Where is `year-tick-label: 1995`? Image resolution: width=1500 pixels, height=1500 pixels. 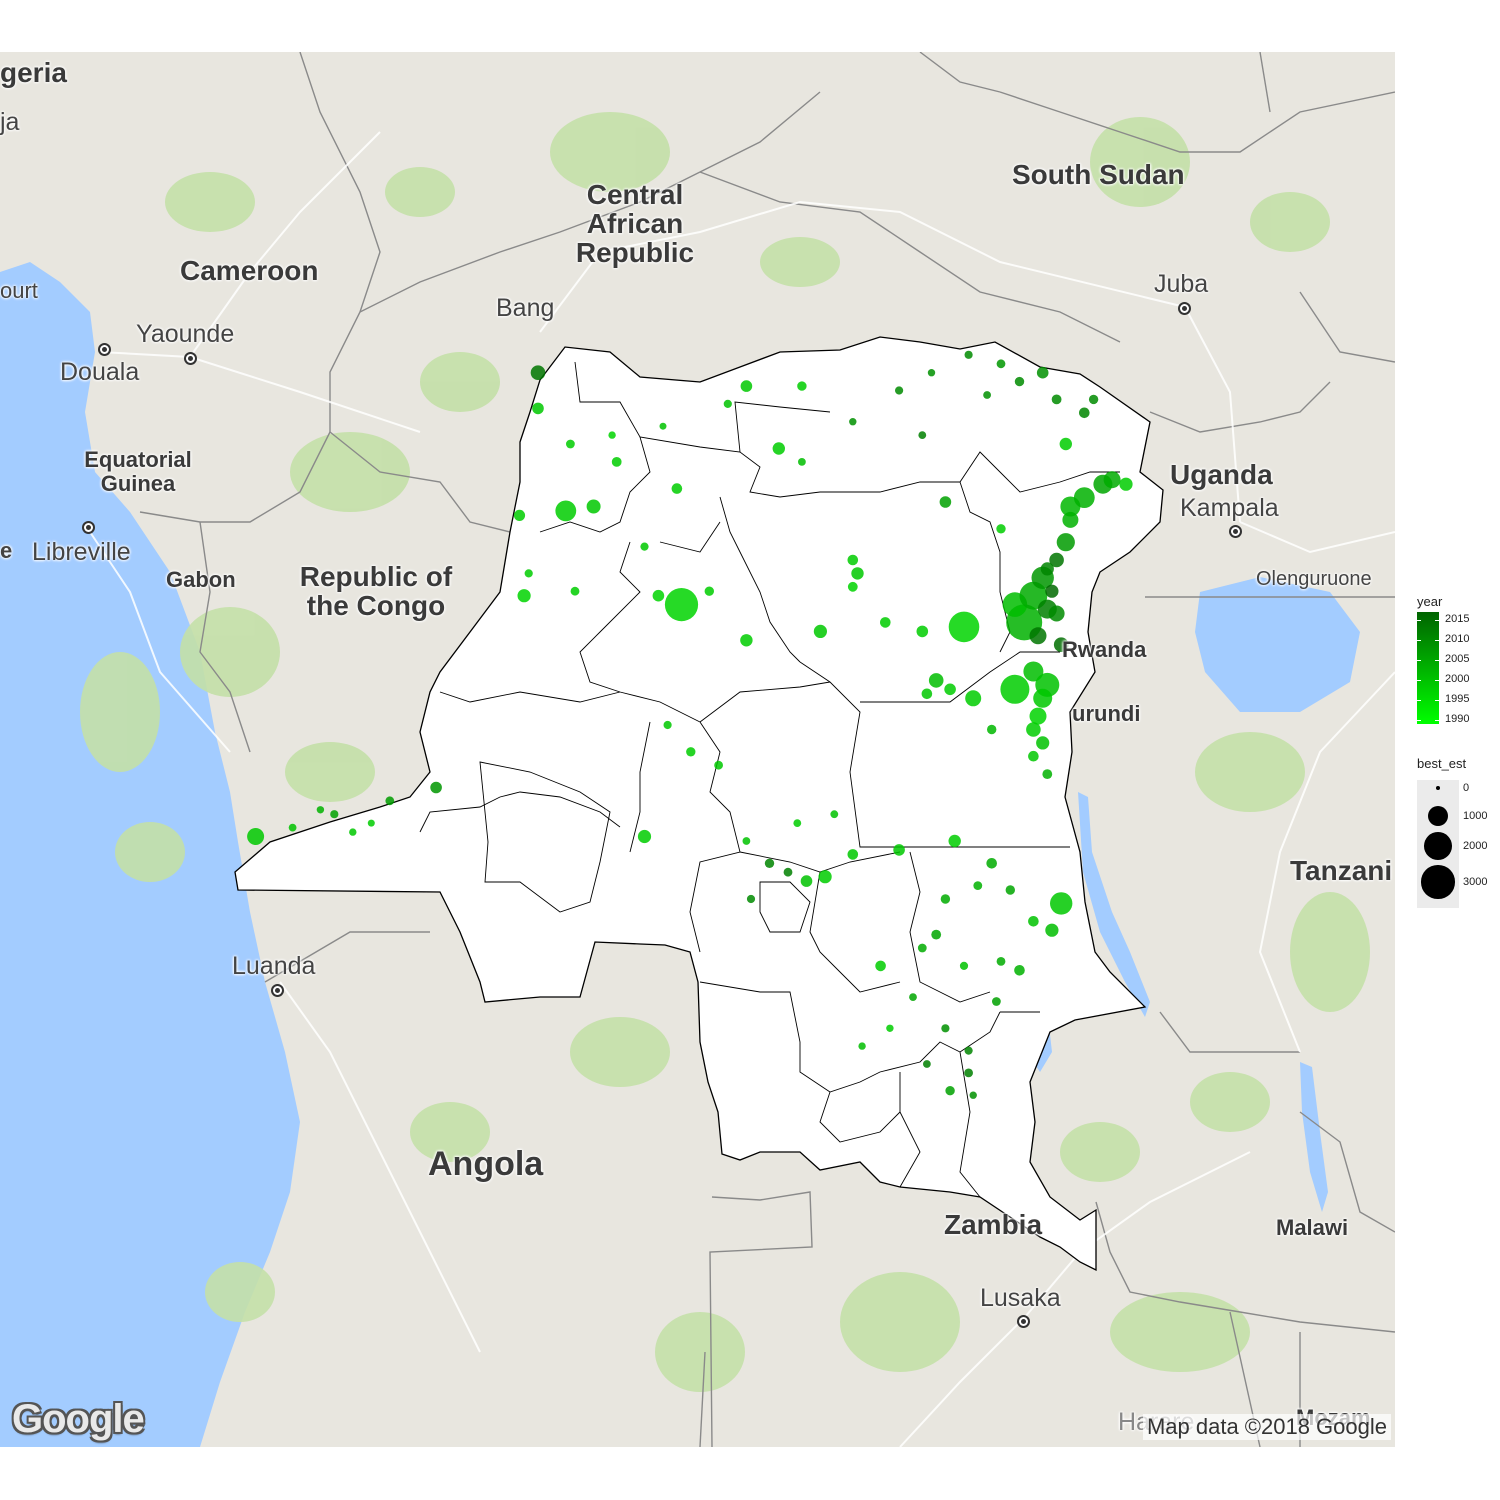 year-tick-label: 1995 is located at coordinates (1457, 699).